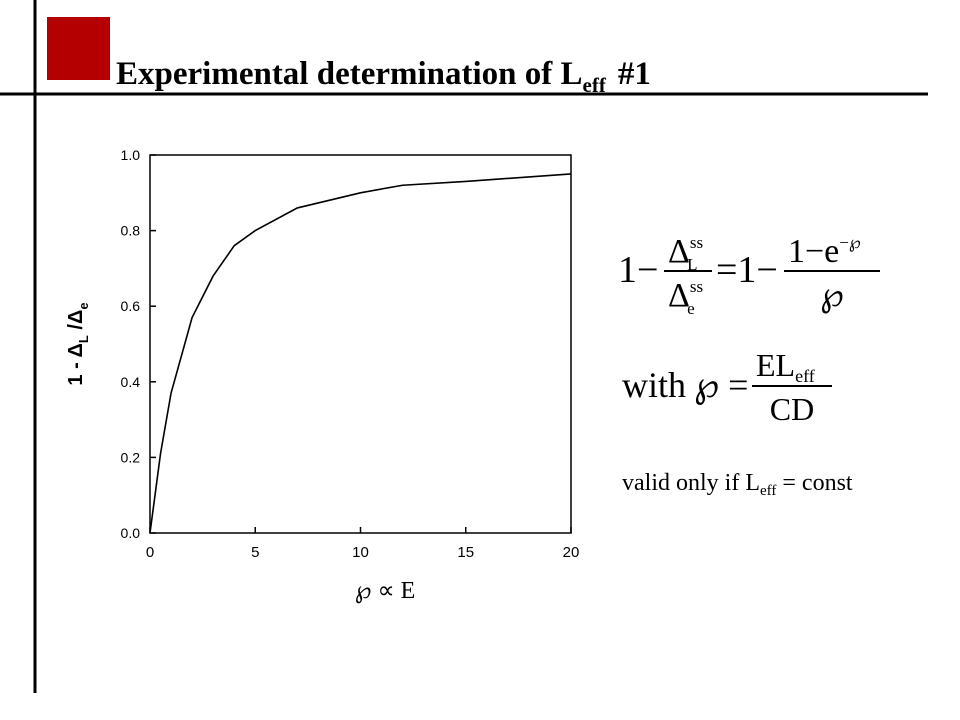 Image resolution: width=960 pixels, height=720 pixels. What do you see at coordinates (691, 483) in the screenshot?
I see `note-text: valid only if L` at bounding box center [691, 483].